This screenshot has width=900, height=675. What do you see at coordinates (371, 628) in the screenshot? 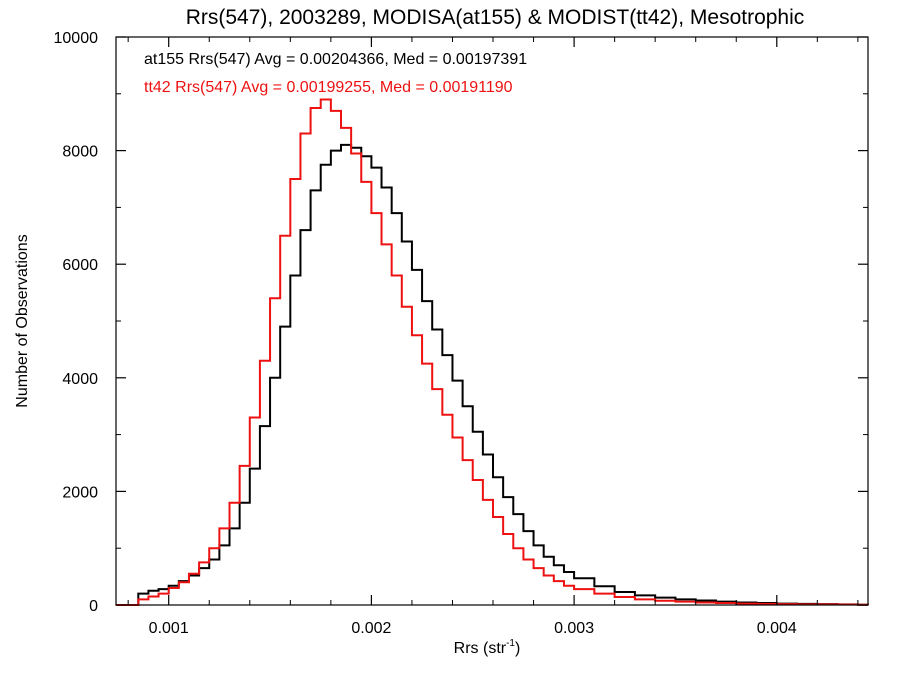
I see `x-tick-label: 0.002` at bounding box center [371, 628].